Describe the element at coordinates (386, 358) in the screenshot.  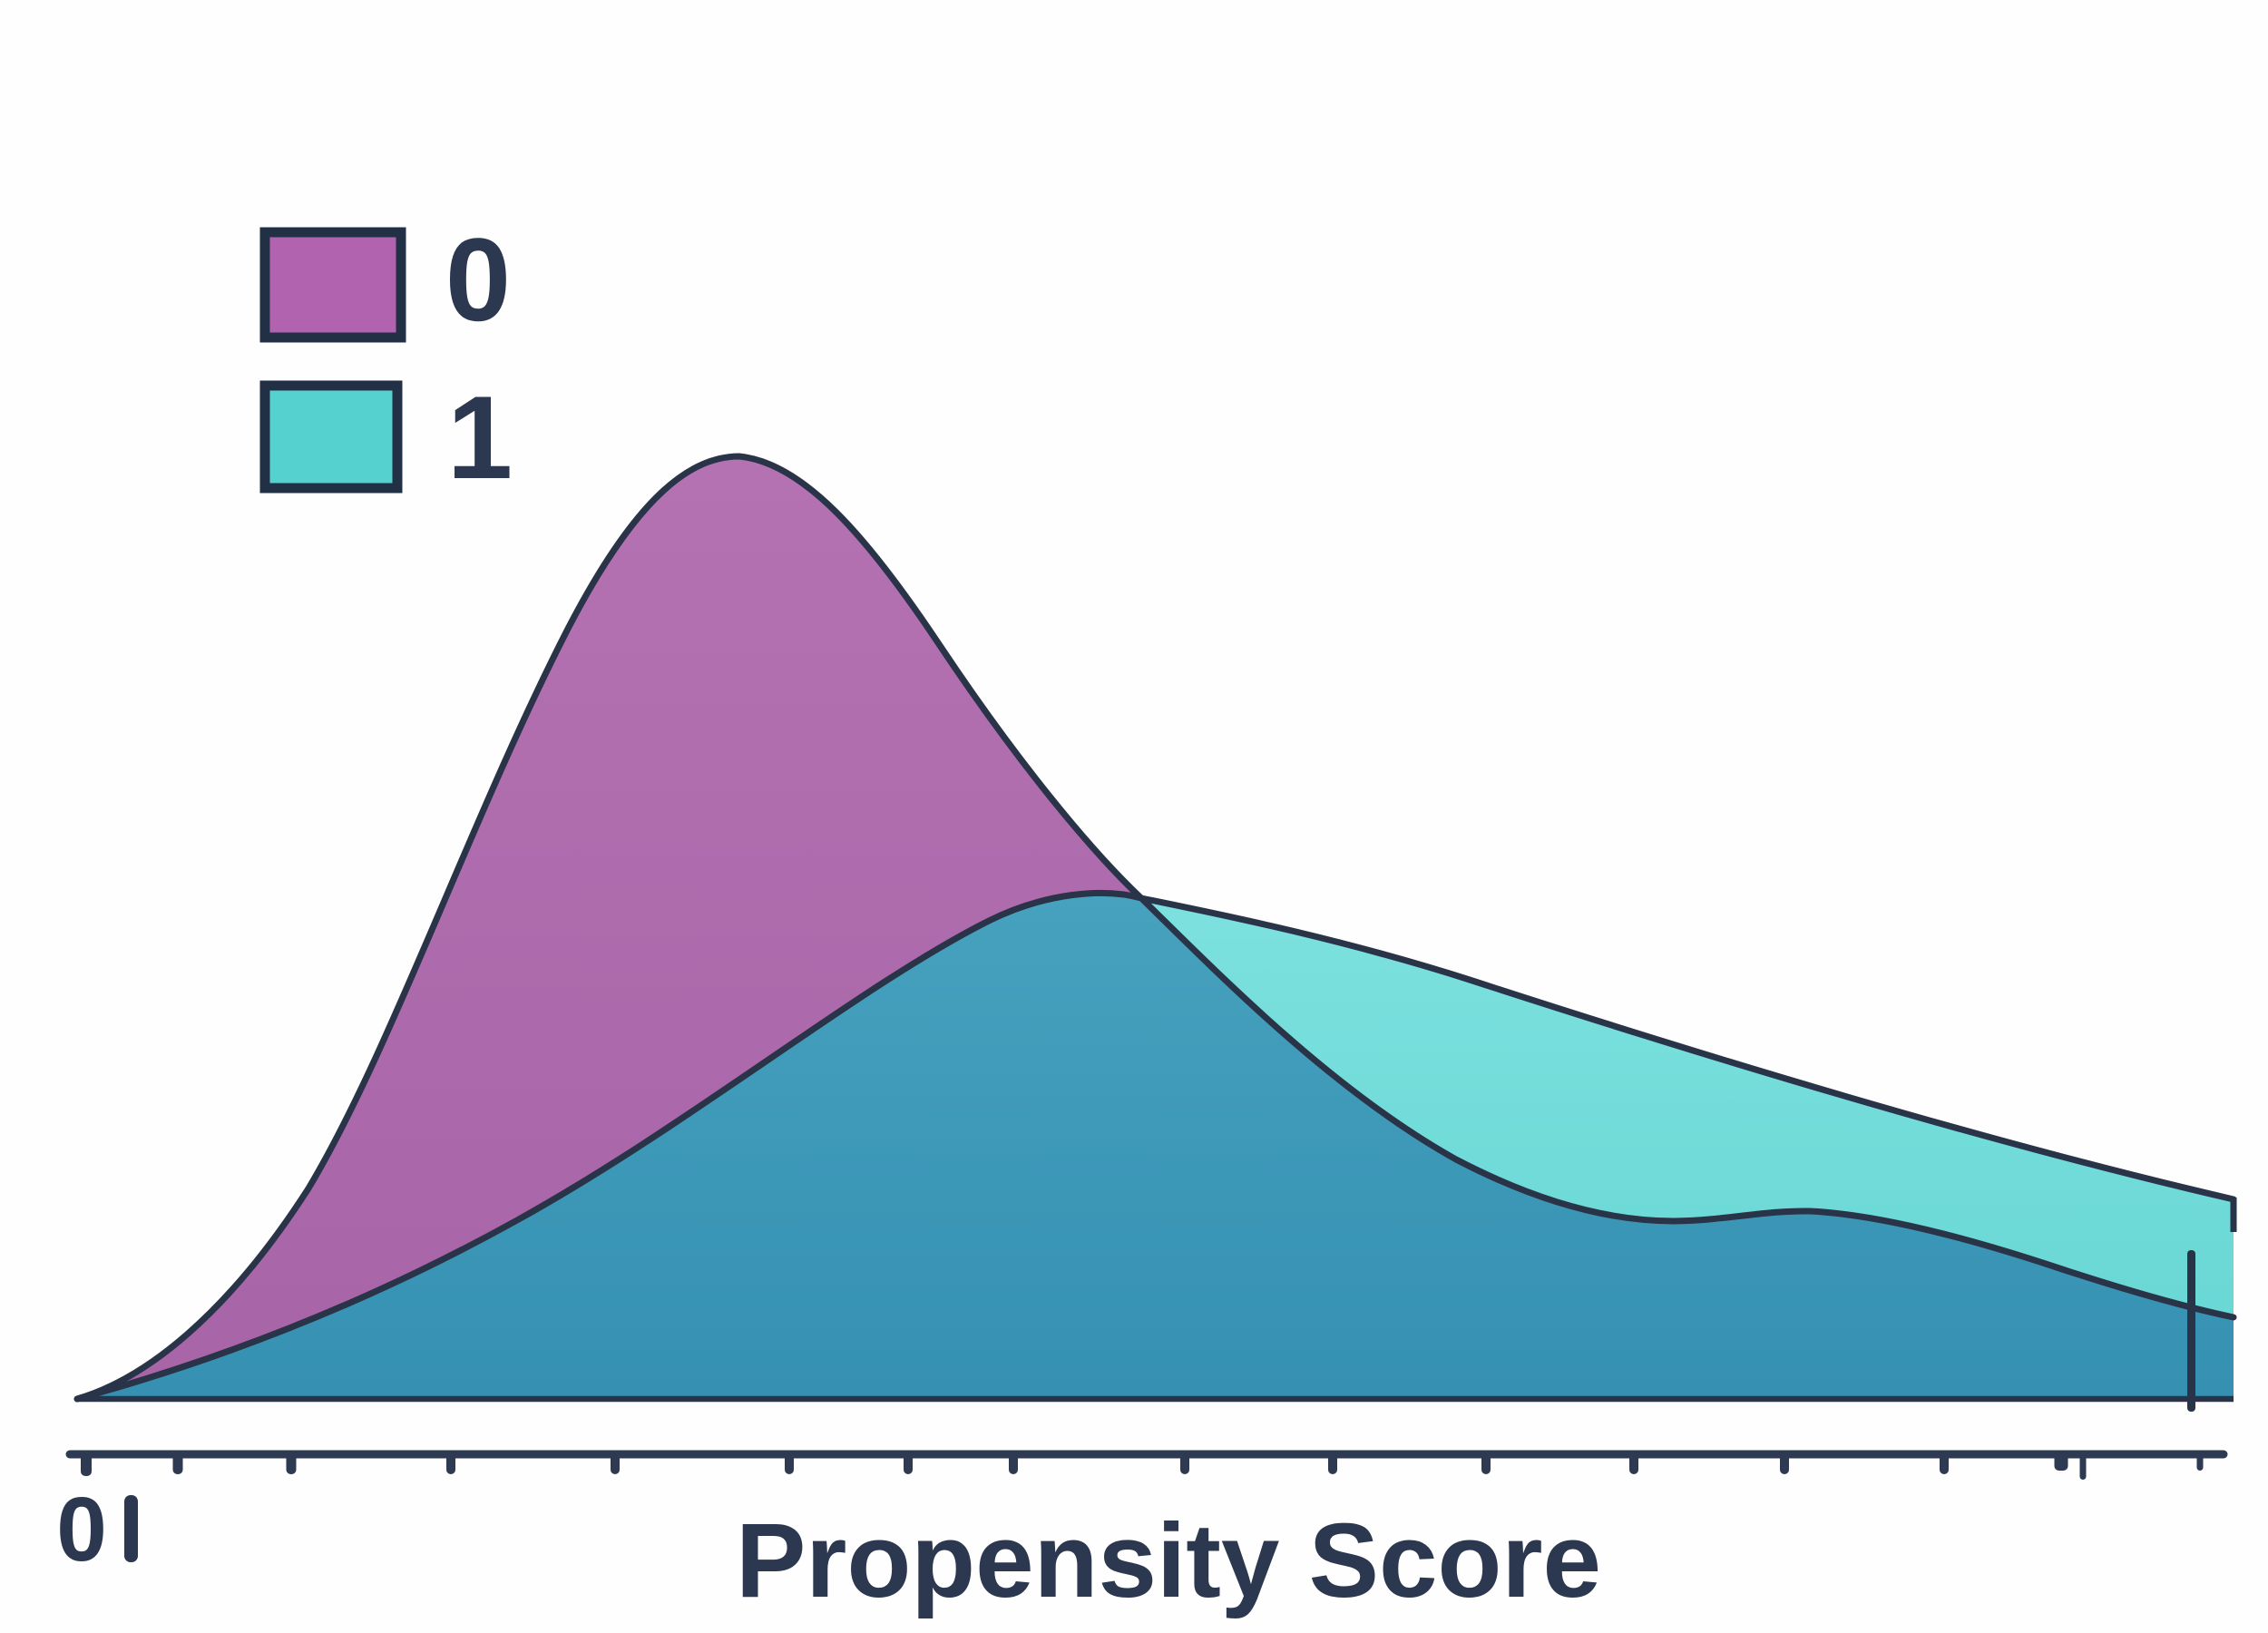
I see `legend: 0 1` at that location.